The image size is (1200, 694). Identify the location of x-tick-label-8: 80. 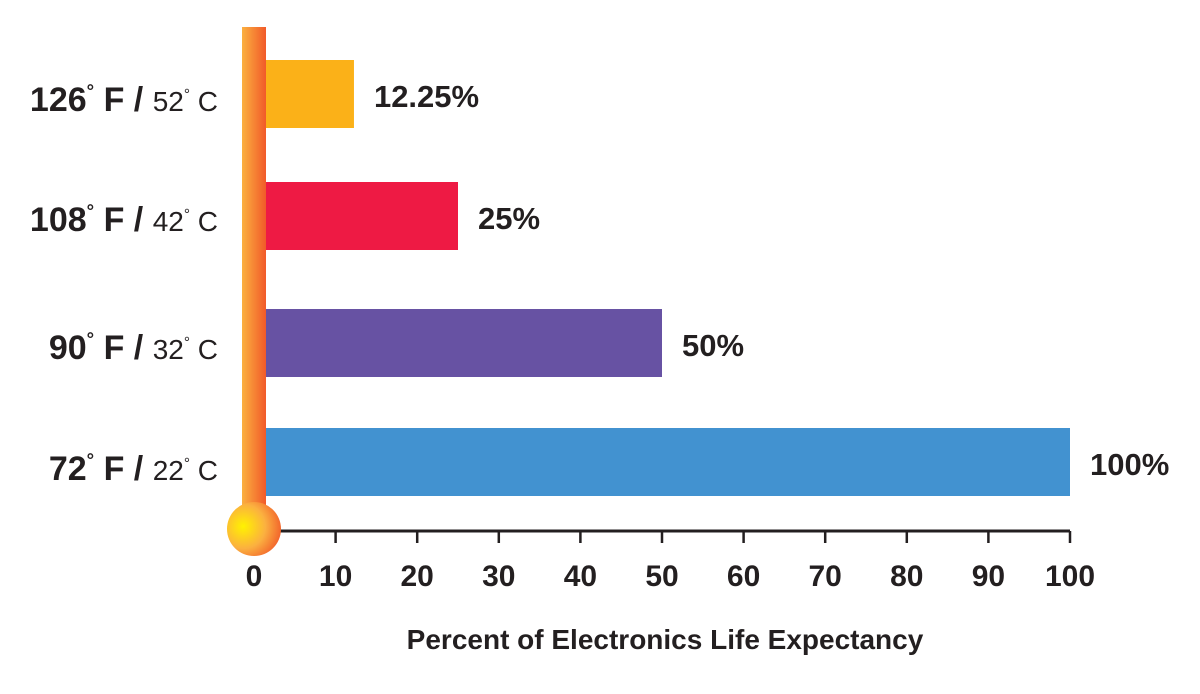
(907, 576).